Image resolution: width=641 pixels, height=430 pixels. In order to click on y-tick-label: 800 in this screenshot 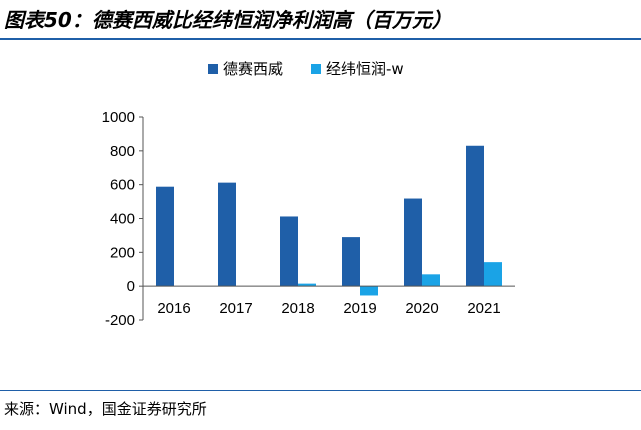, I will do `click(122, 151)`.